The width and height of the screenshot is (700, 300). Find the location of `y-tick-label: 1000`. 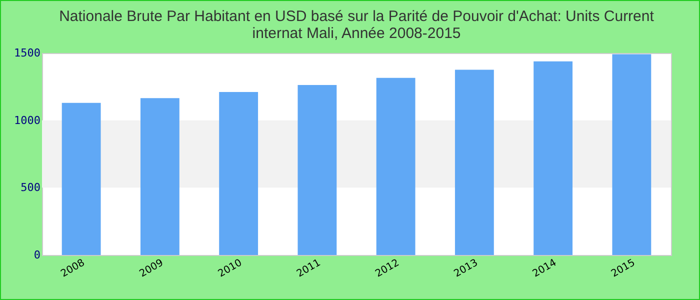

y-tick-label: 1000 is located at coordinates (27, 120).